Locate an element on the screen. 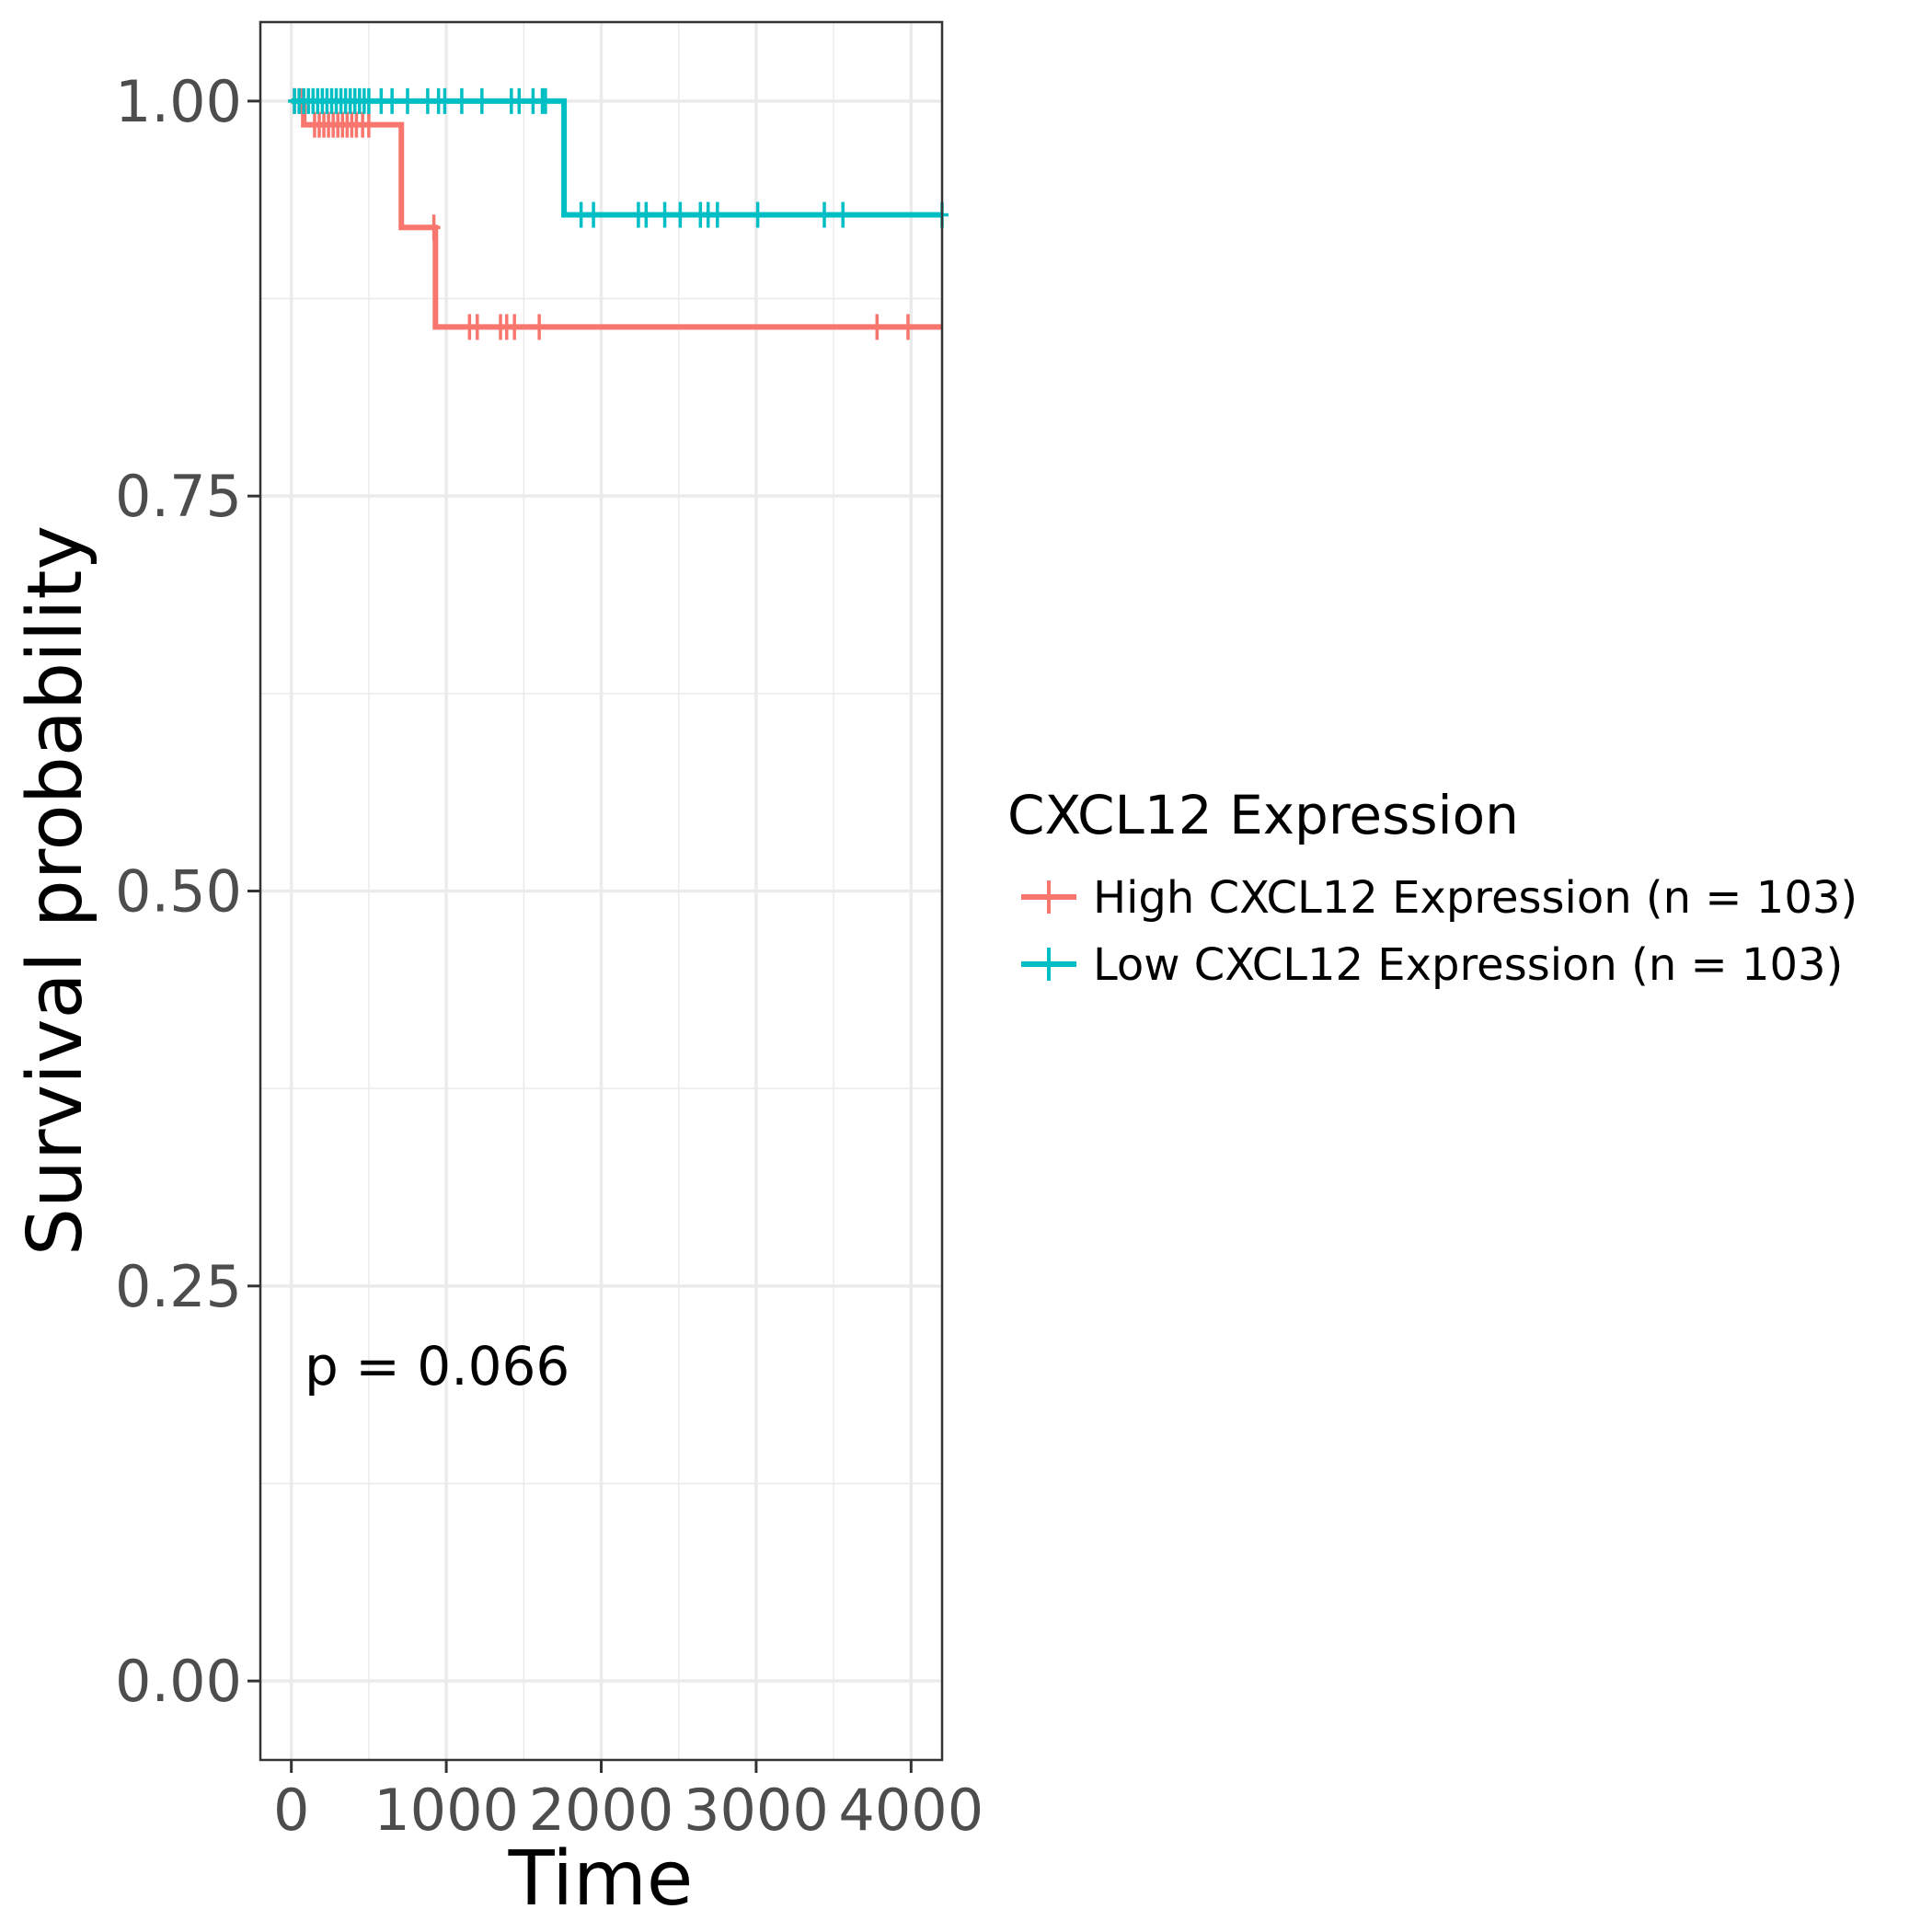 This screenshot has width=1932, height=1932. series-low is located at coordinates (618, 157).